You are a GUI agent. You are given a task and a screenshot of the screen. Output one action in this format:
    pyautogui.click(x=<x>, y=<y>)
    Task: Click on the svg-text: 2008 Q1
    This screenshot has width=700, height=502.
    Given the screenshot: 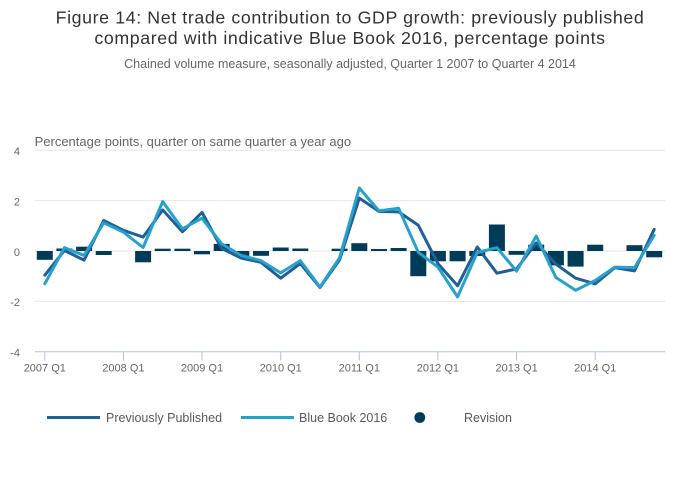 What is the action you would take?
    pyautogui.click(x=123, y=369)
    